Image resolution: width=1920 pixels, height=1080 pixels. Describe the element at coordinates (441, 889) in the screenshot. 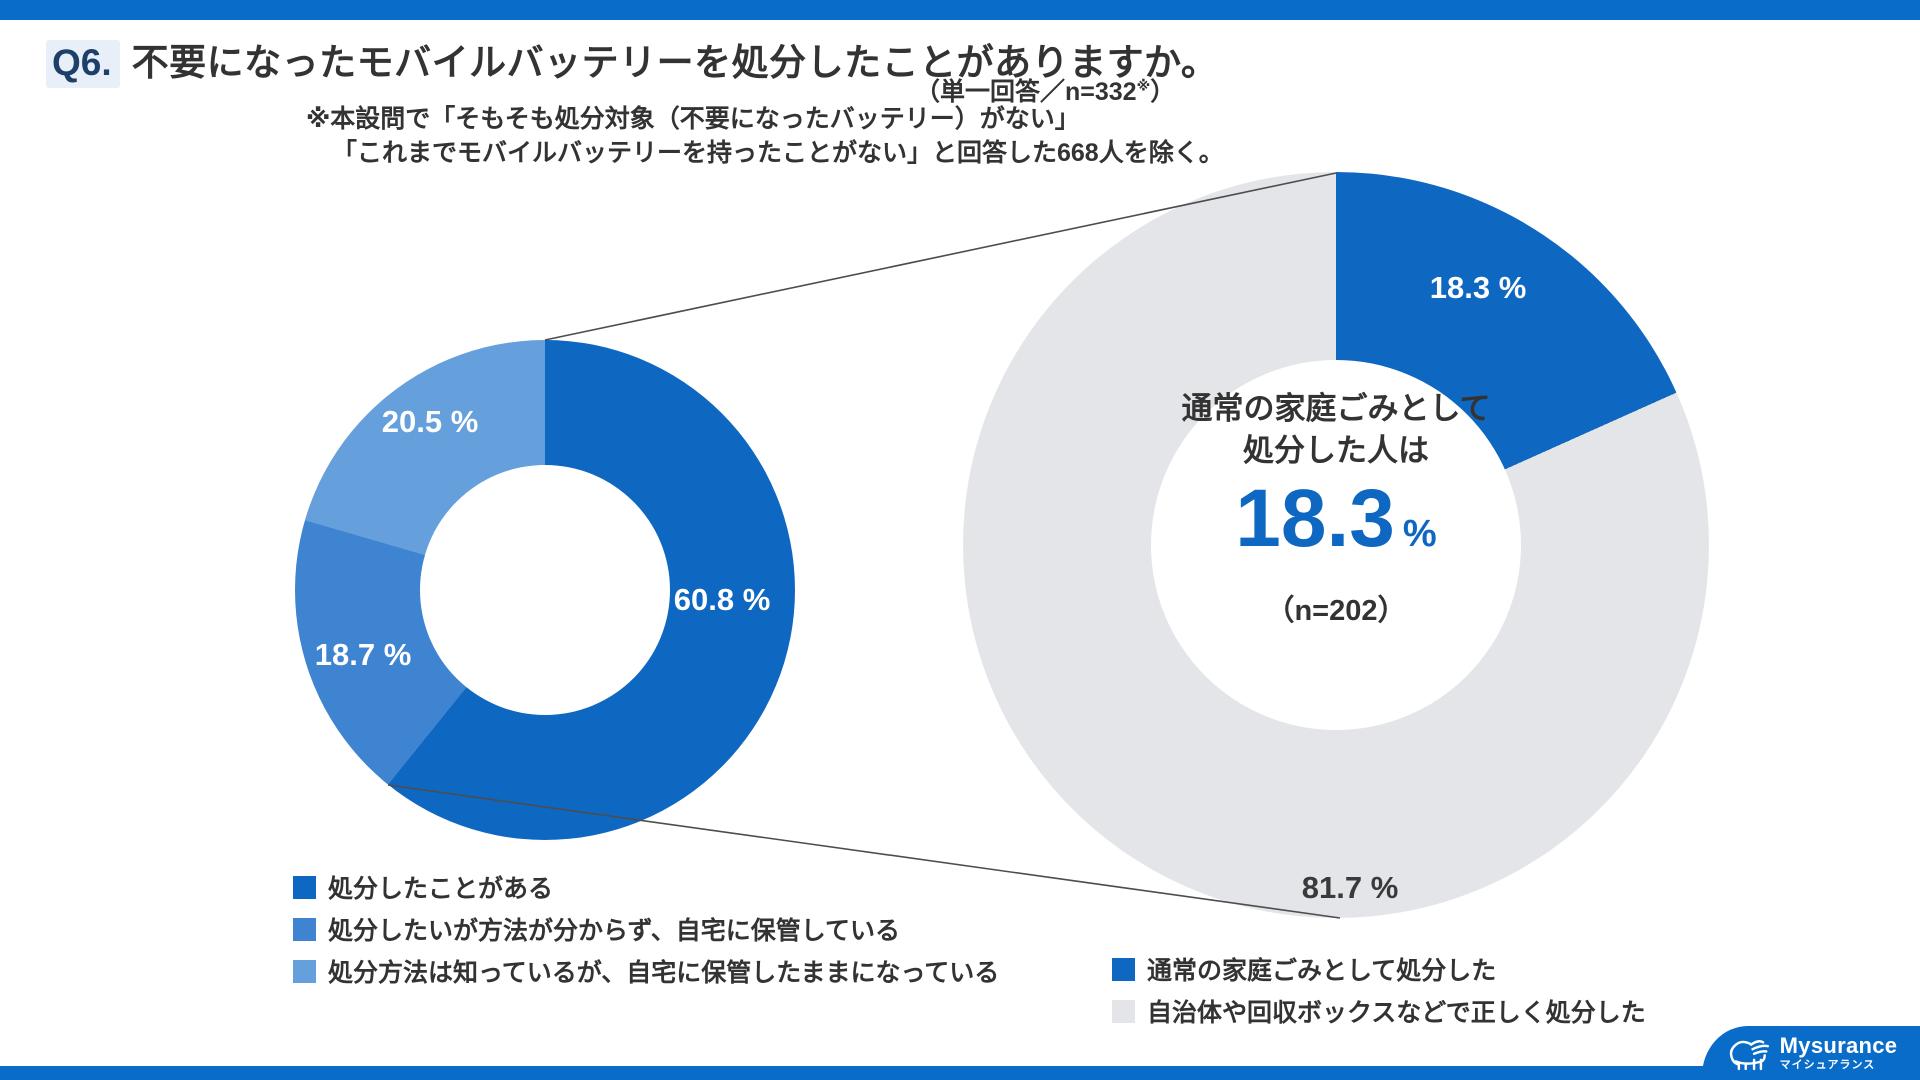

I see `legend-label: 処分したことがある` at that location.